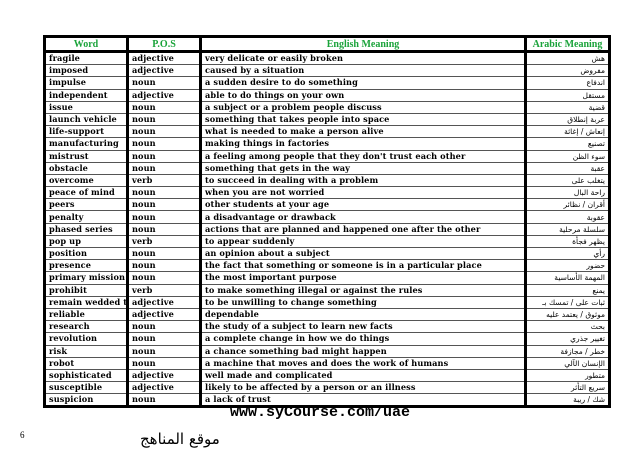 The height and width of the screenshot is (453, 640). What do you see at coordinates (86, 388) in the screenshot?
I see `cell-word: susceptible` at bounding box center [86, 388].